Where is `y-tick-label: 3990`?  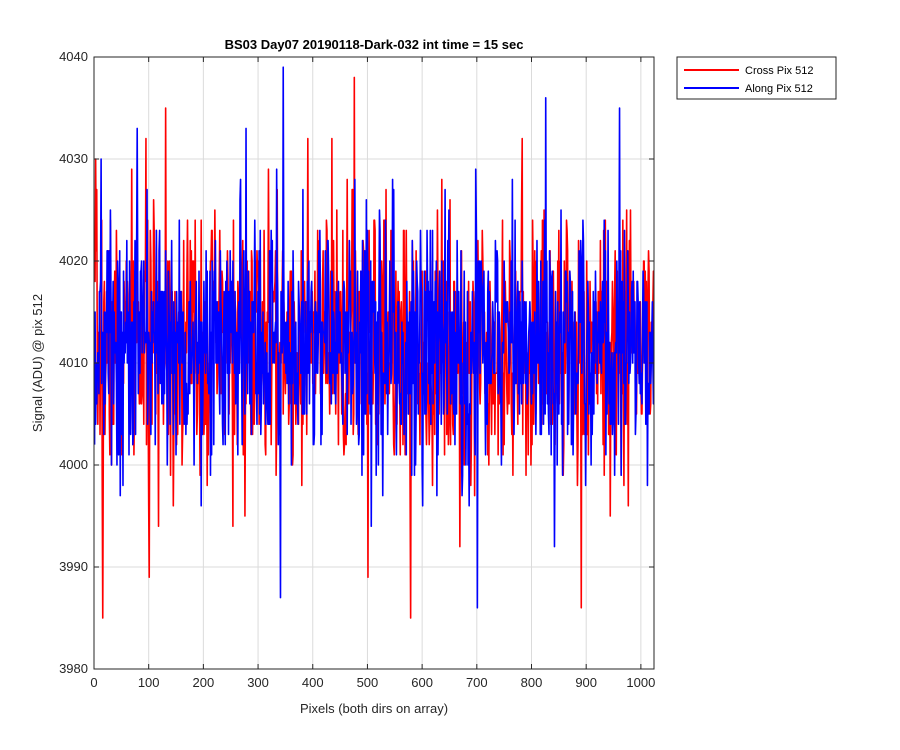 y-tick-label: 3990 is located at coordinates (73, 566).